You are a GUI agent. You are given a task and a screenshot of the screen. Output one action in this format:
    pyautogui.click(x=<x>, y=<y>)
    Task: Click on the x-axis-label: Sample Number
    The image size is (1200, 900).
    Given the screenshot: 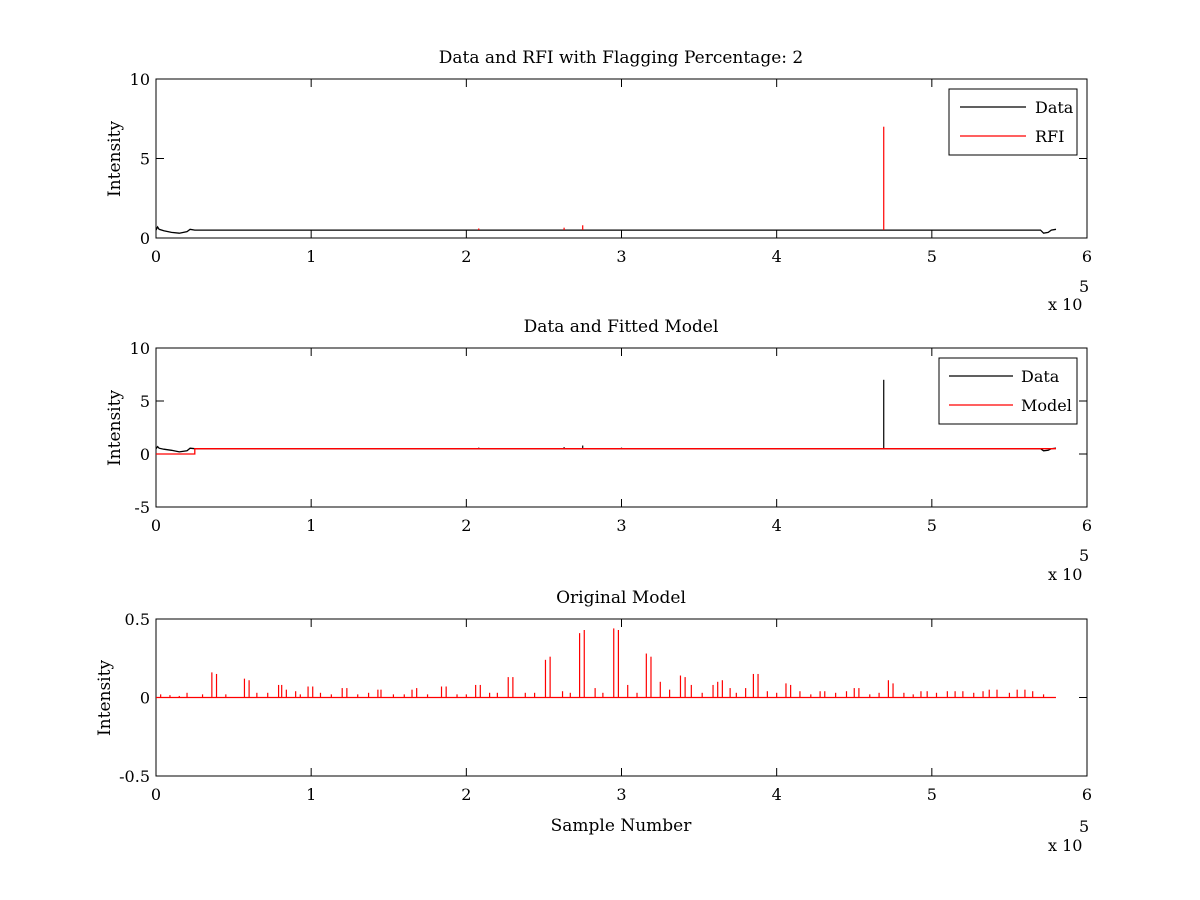 What is the action you would take?
    pyautogui.click(x=622, y=826)
    